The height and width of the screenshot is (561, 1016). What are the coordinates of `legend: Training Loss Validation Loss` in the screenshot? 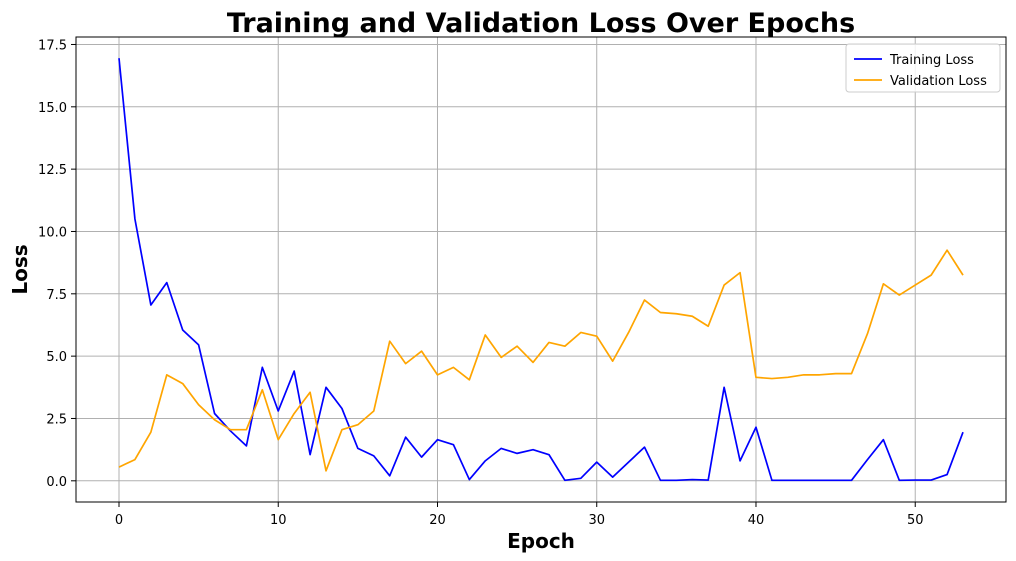 It's located at (923, 68).